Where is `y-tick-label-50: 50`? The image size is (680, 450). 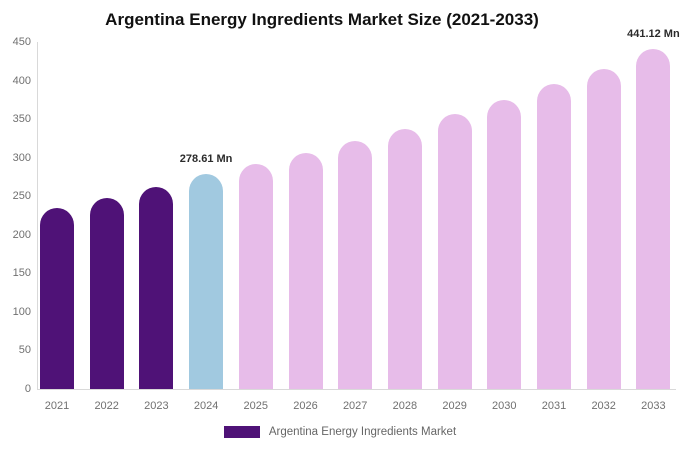 y-tick-label-50: 50 is located at coordinates (24, 350).